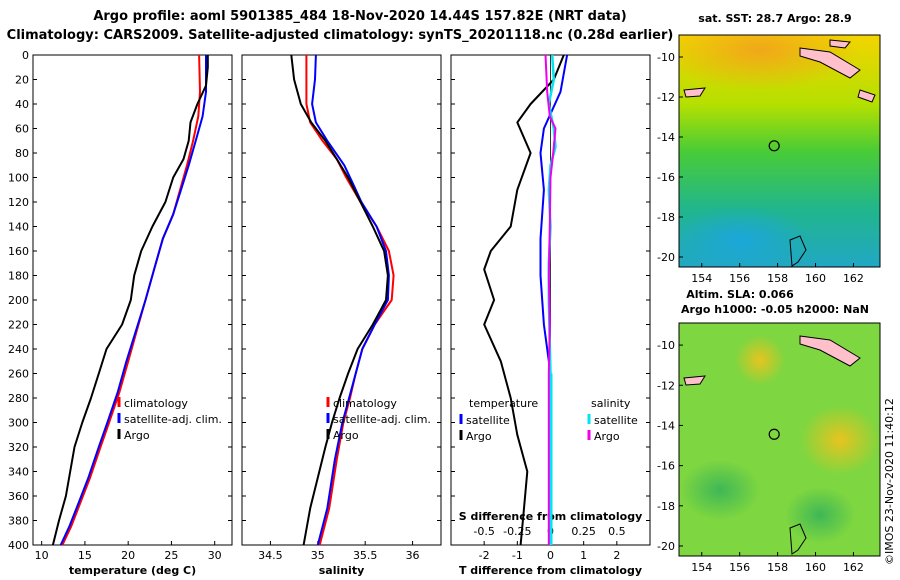  Describe the element at coordinates (18, 521) in the screenshot. I see `y-tick-label: 380` at that location.